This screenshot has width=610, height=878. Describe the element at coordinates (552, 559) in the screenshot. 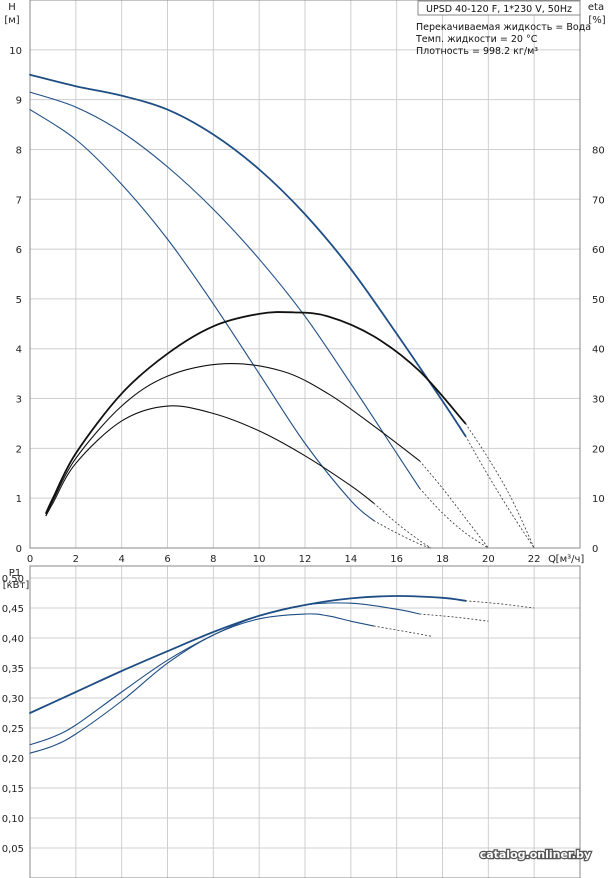

I see `x-axis-symbol: Q` at that location.